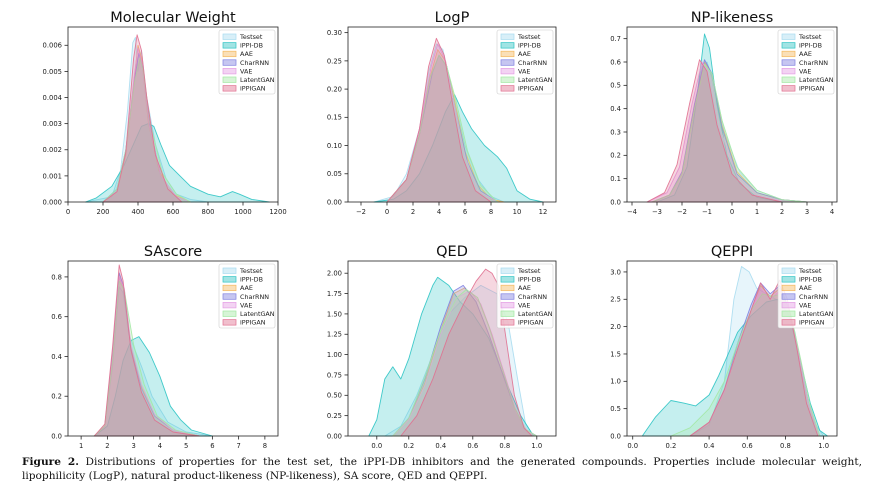 The width and height of the screenshot is (881, 491). What do you see at coordinates (615, 86) in the screenshot?
I see `y-tick-label: 0.5` at bounding box center [615, 86].